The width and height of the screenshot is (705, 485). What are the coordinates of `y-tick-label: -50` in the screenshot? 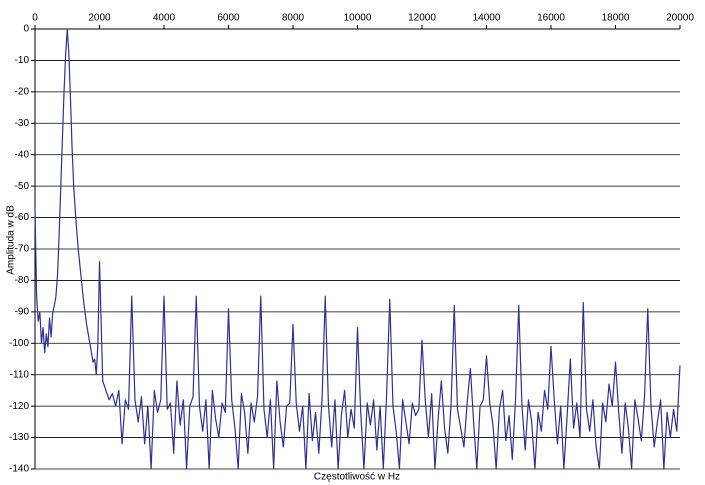 It's located at (22, 186).